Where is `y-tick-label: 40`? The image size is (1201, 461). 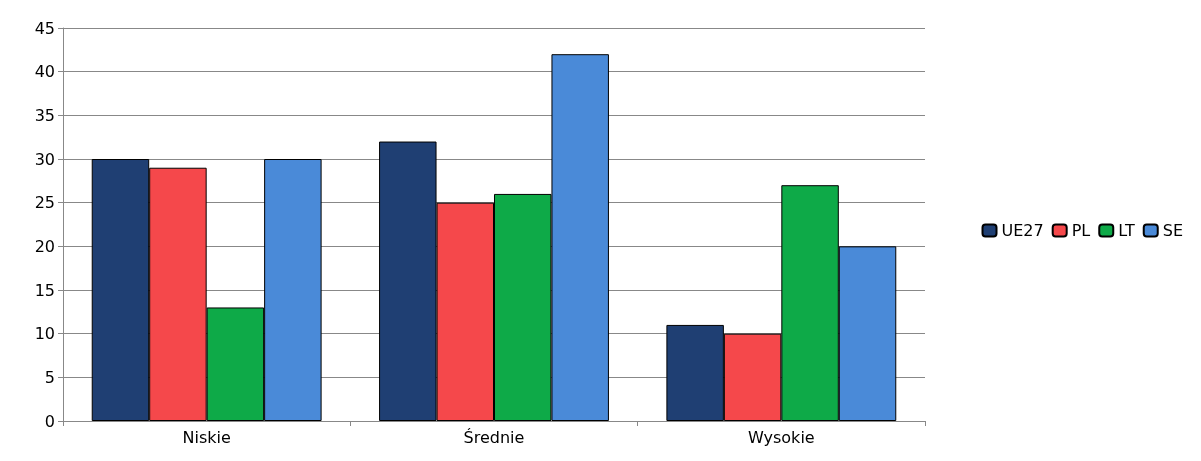
y-tick-label: 40 is located at coordinates (44, 72).